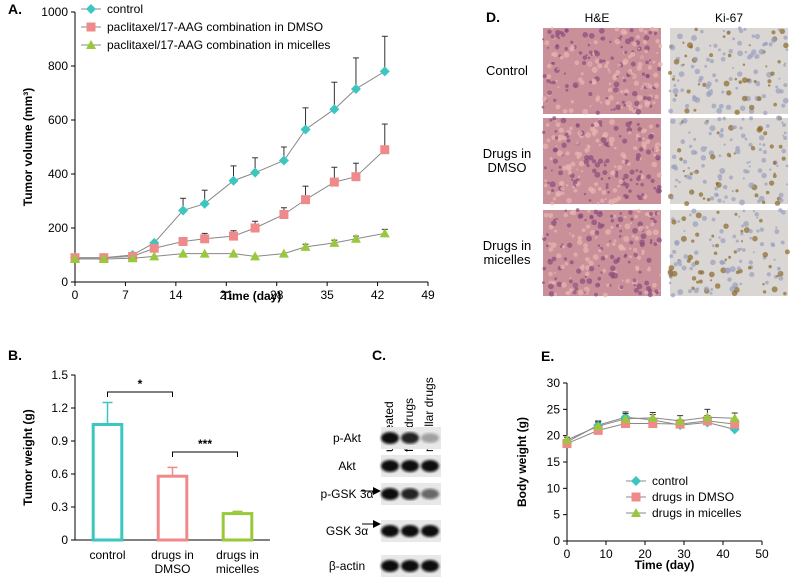 This screenshot has height=579, width=797. Describe the element at coordinates (547, 356) in the screenshot. I see `panel-label: E.` at that location.